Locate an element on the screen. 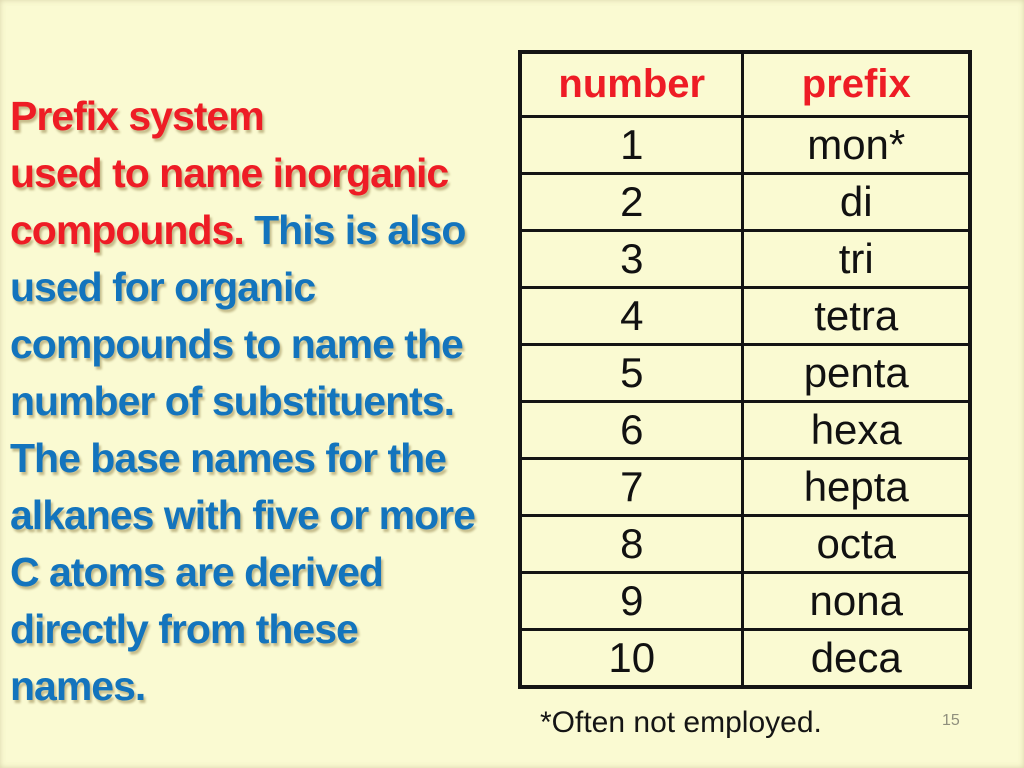 The width and height of the screenshot is (1024, 768). text-line: Prefix system is located at coordinates (263, 116).